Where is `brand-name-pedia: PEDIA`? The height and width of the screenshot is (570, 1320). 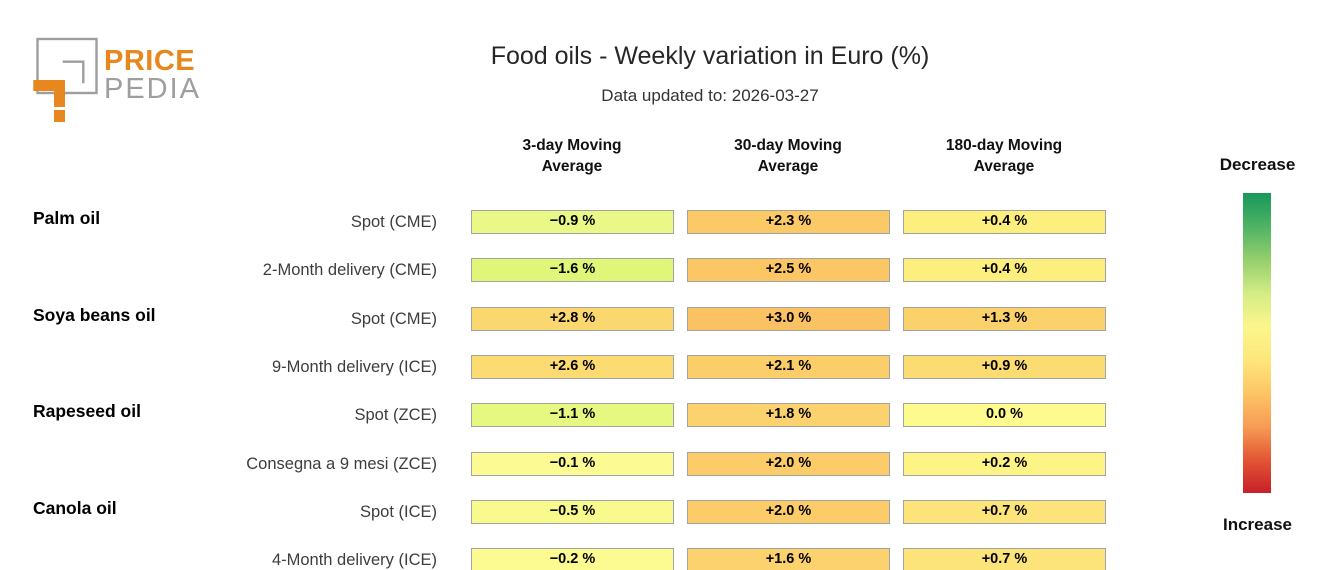 brand-name-pedia: PEDIA is located at coordinates (153, 89).